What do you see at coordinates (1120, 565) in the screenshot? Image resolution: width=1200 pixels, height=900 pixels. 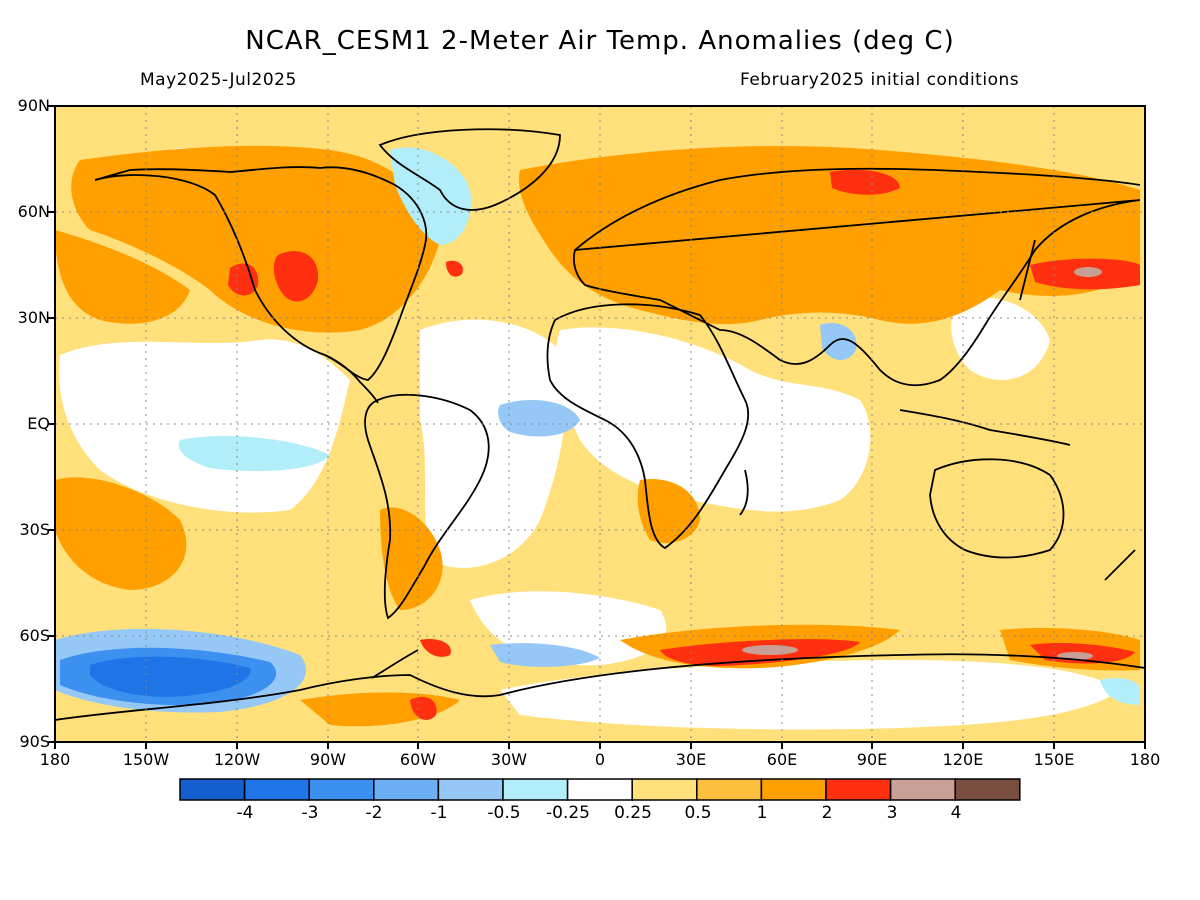 I see `new-zealand-coast` at bounding box center [1120, 565].